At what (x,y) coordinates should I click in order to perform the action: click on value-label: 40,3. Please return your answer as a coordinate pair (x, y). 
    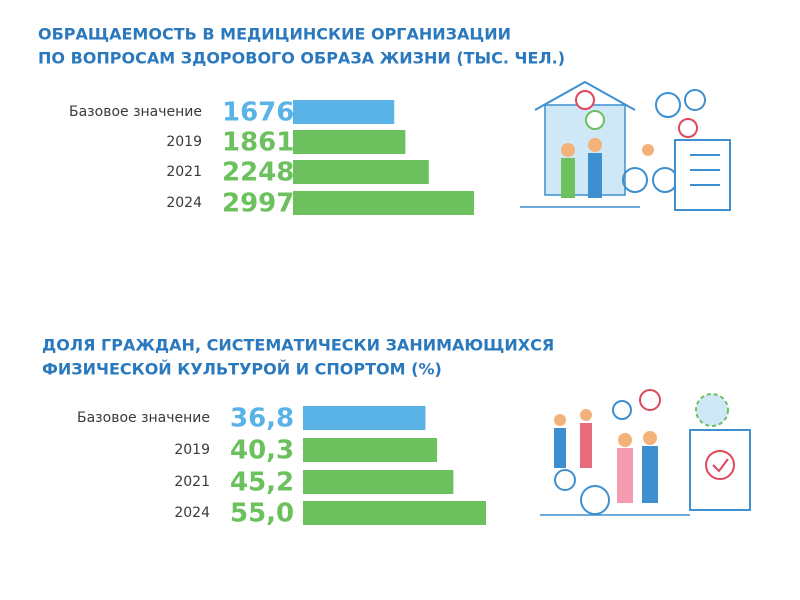
    Looking at the image, I should click on (262, 451).